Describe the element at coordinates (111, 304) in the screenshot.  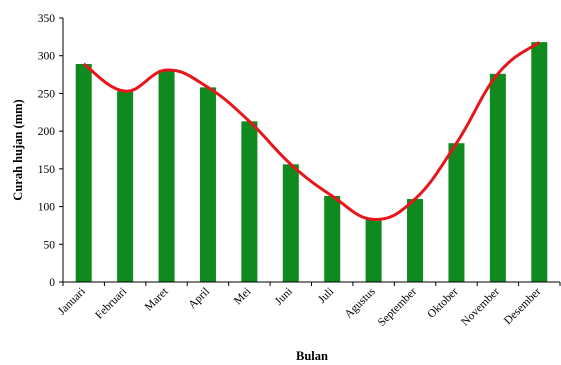
I see `x-tick-label-februari: Februari` at that location.